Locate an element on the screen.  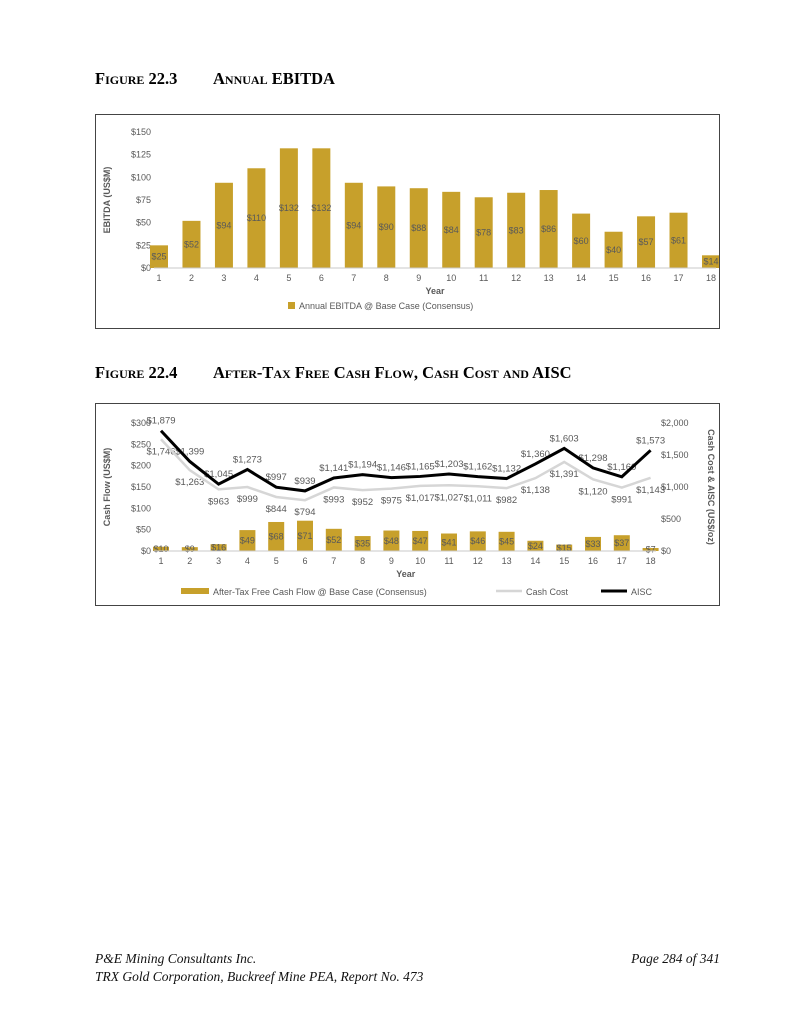
fcf-value-label: $7 is located at coordinates (651, 550).